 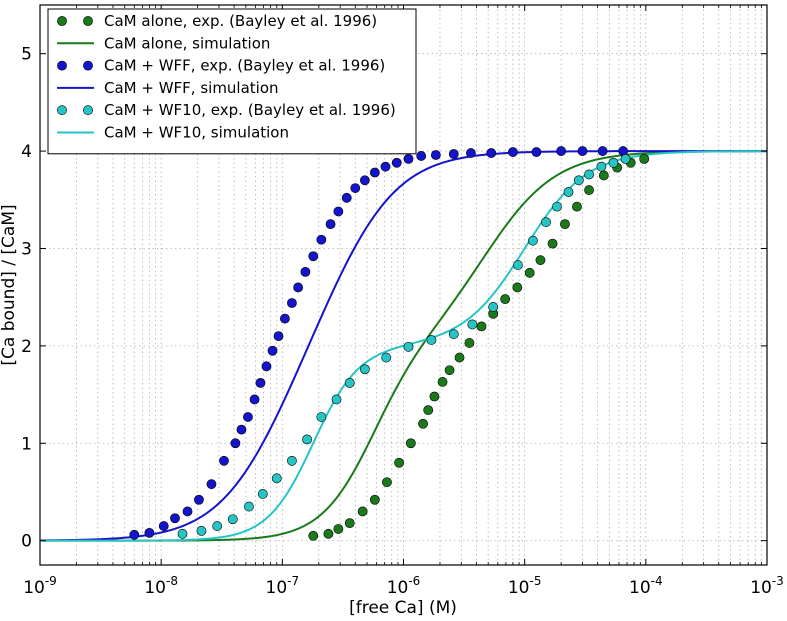 What do you see at coordinates (187, 43) in the screenshot?
I see `legend-label: CaM alone, simulation` at bounding box center [187, 43].